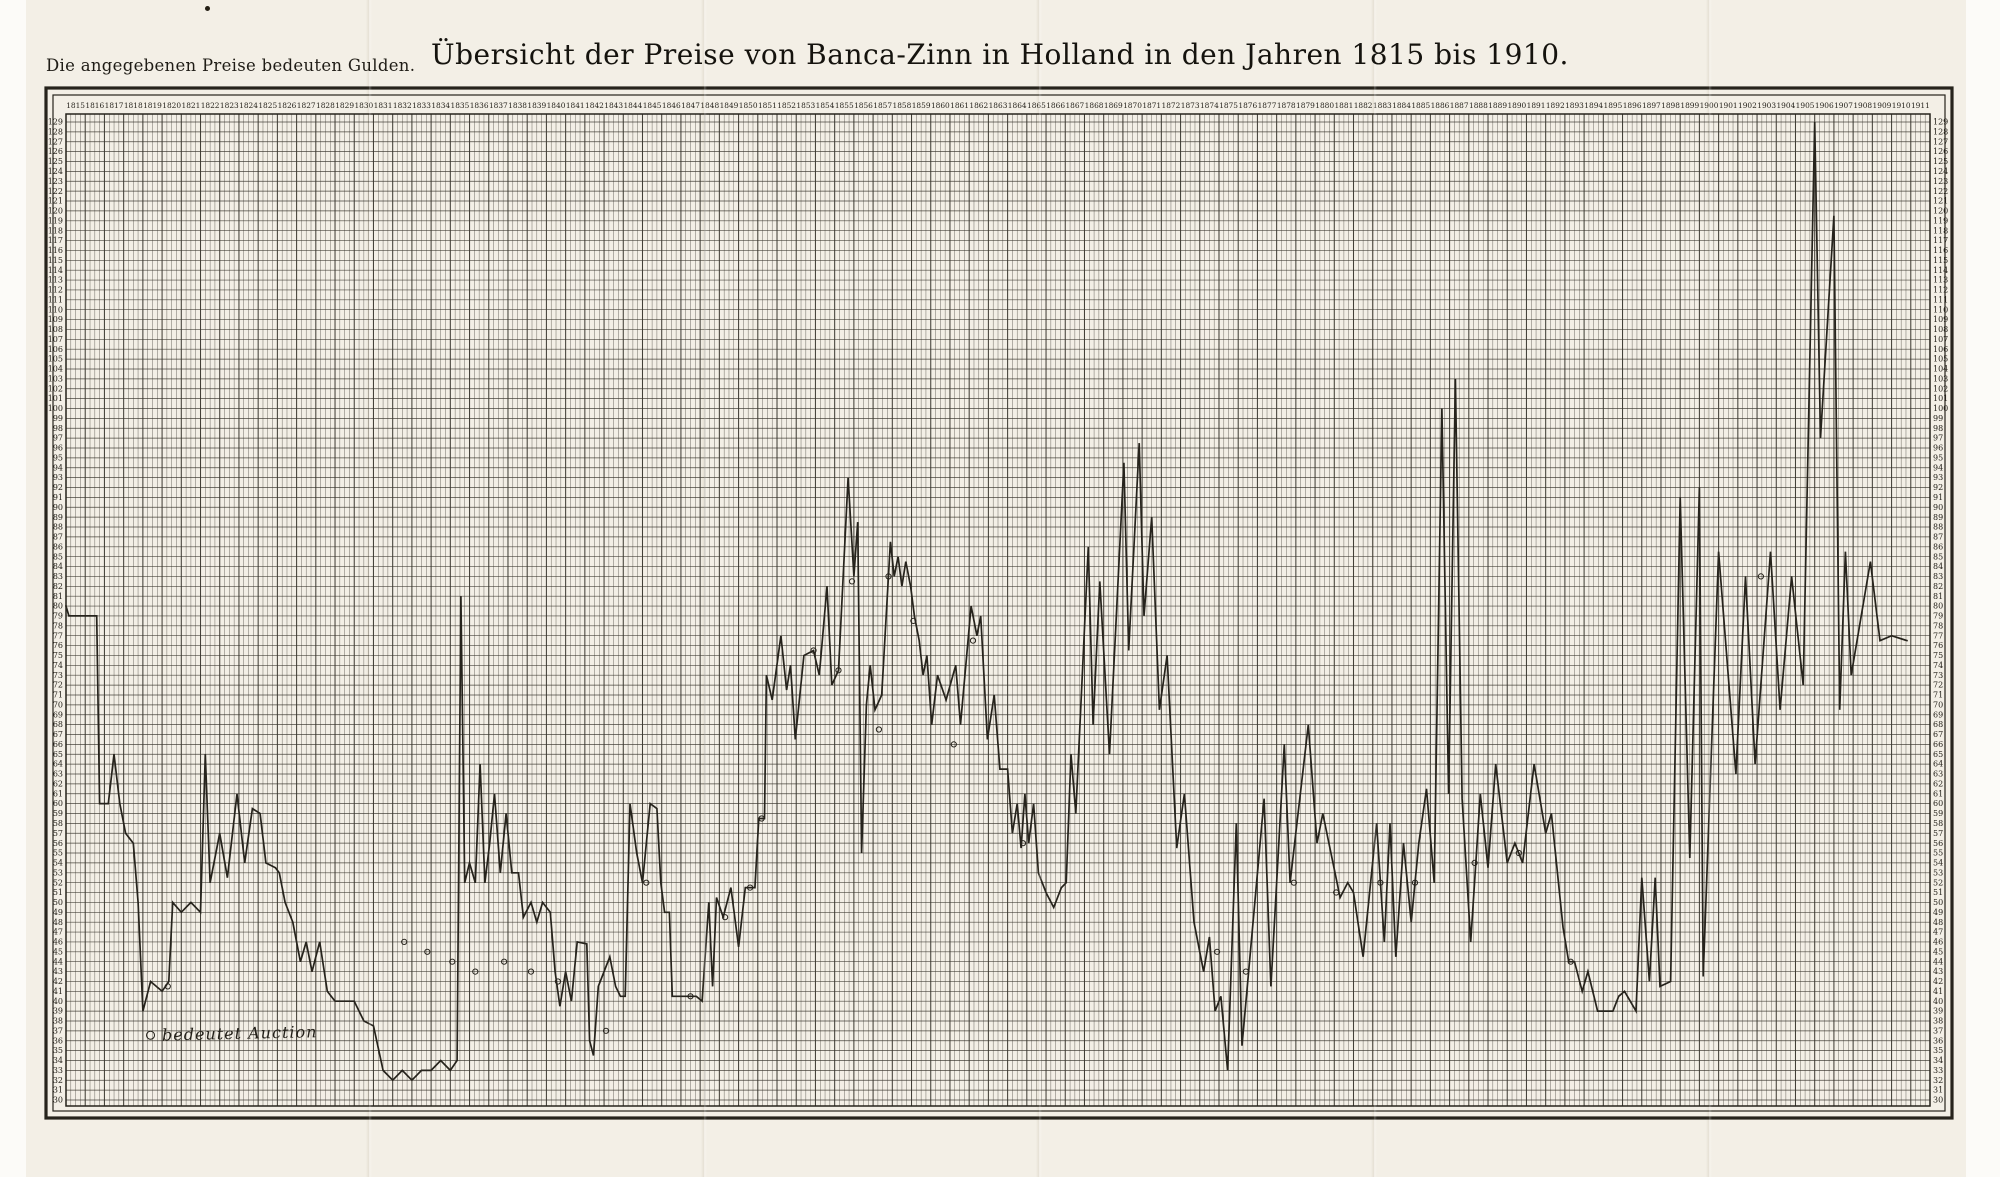 This screenshot has height=1177, width=2000. I want to click on year-tick-label: 1905, so click(1805, 105).